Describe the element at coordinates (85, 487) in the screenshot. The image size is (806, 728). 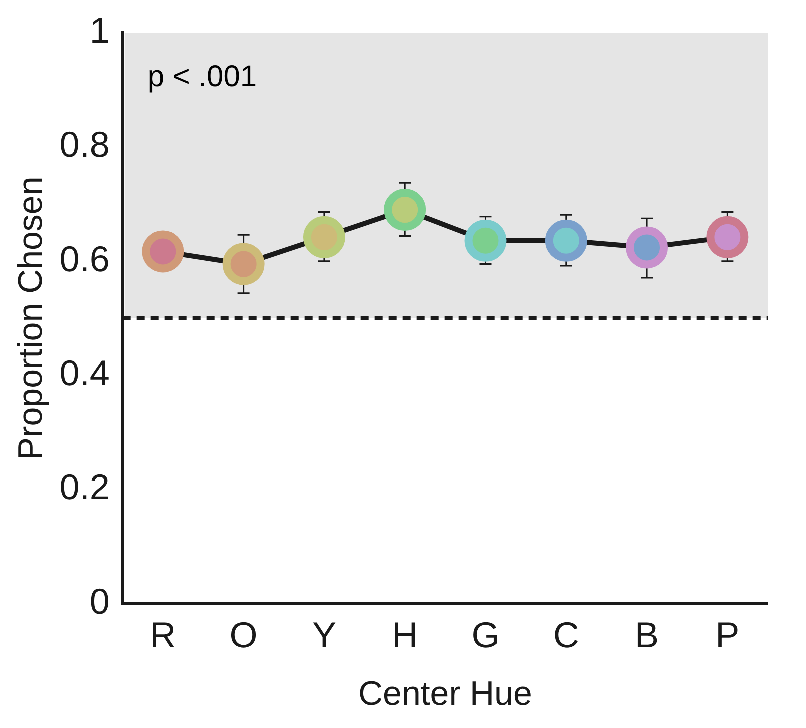
I see `y-tick-label: 0.2` at that location.